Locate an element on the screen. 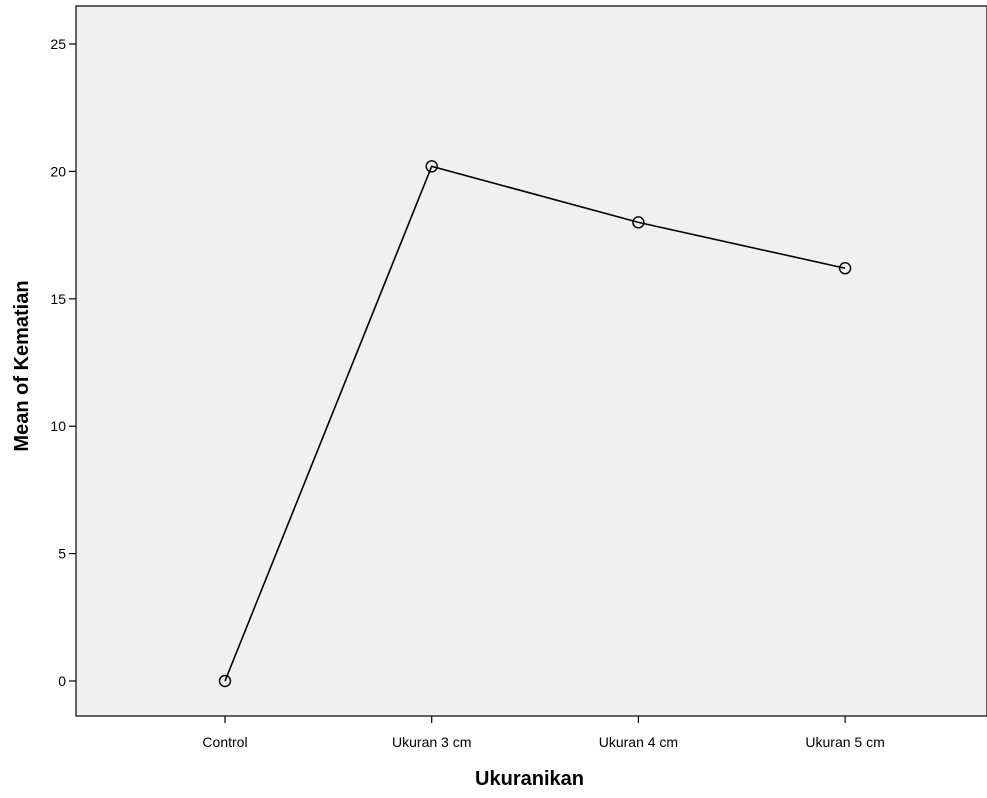  y-tick-label: 25 is located at coordinates (58, 44).